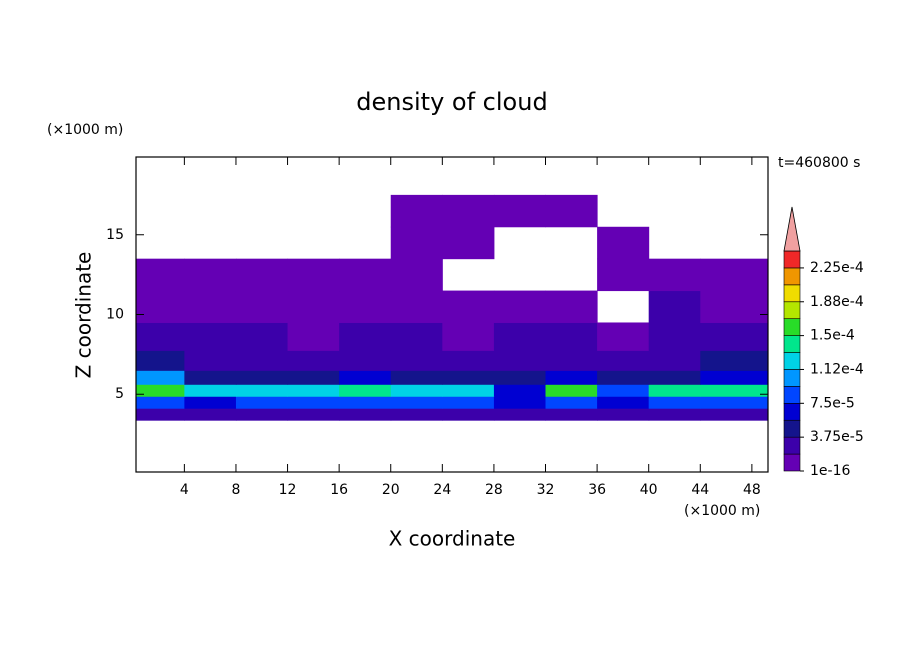  I want to click on x-tick-label: 16, so click(339, 490).